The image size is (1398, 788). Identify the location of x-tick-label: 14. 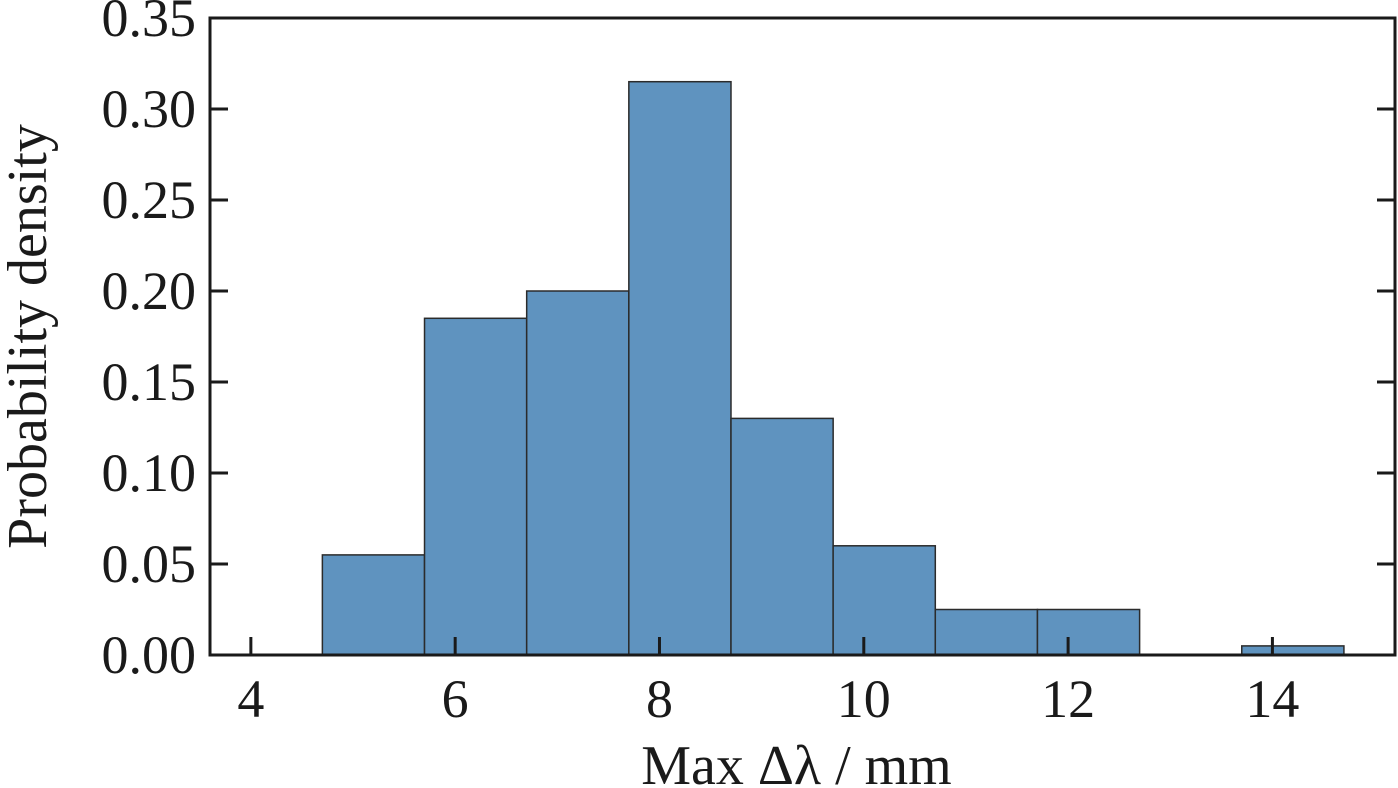
(1272, 699).